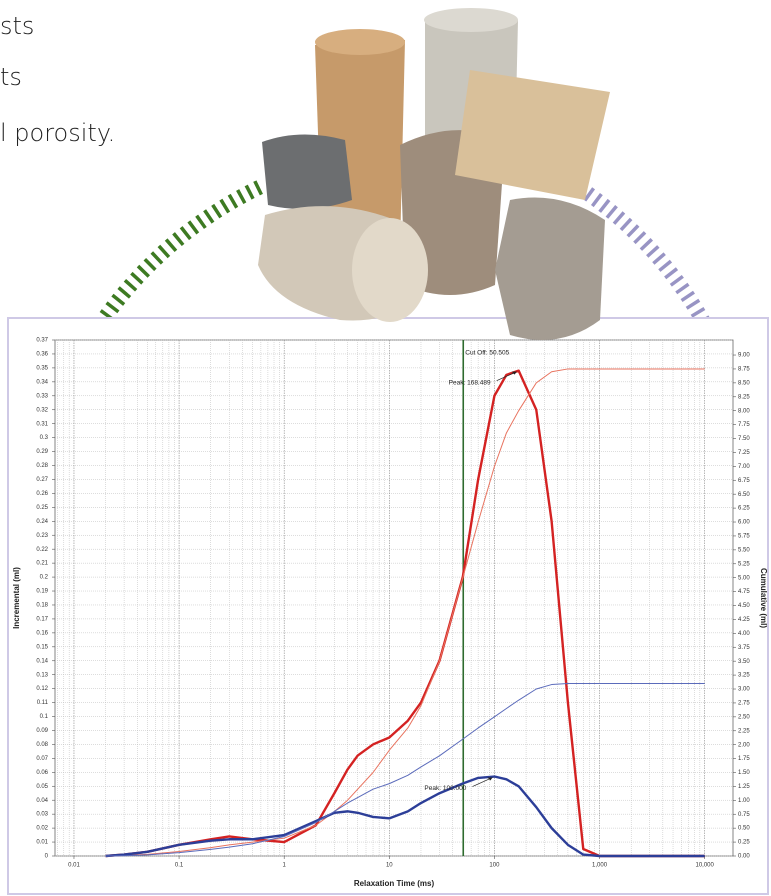  I want to click on x-tick-label: 10, so click(389, 866).